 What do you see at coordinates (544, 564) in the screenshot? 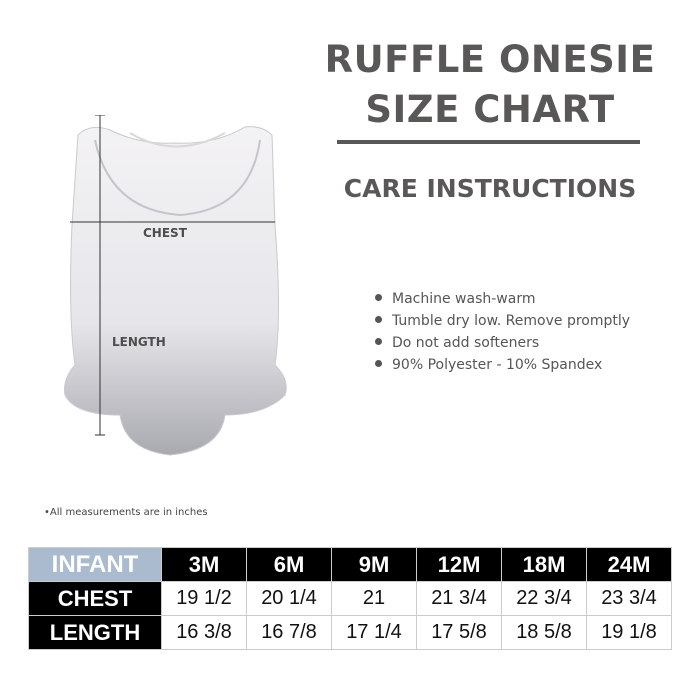
I see `size-header: 18M` at bounding box center [544, 564].